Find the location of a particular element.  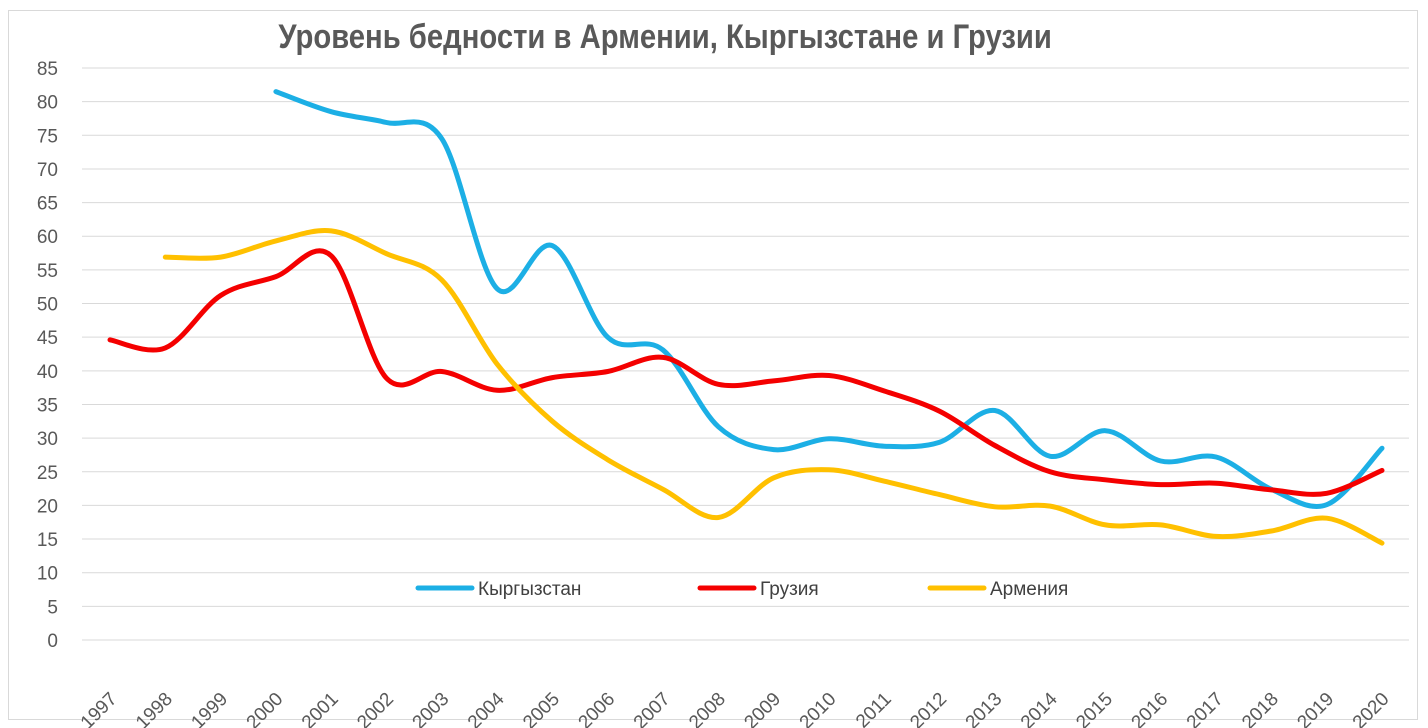

legend-label-georgia: Грузия is located at coordinates (789, 589).